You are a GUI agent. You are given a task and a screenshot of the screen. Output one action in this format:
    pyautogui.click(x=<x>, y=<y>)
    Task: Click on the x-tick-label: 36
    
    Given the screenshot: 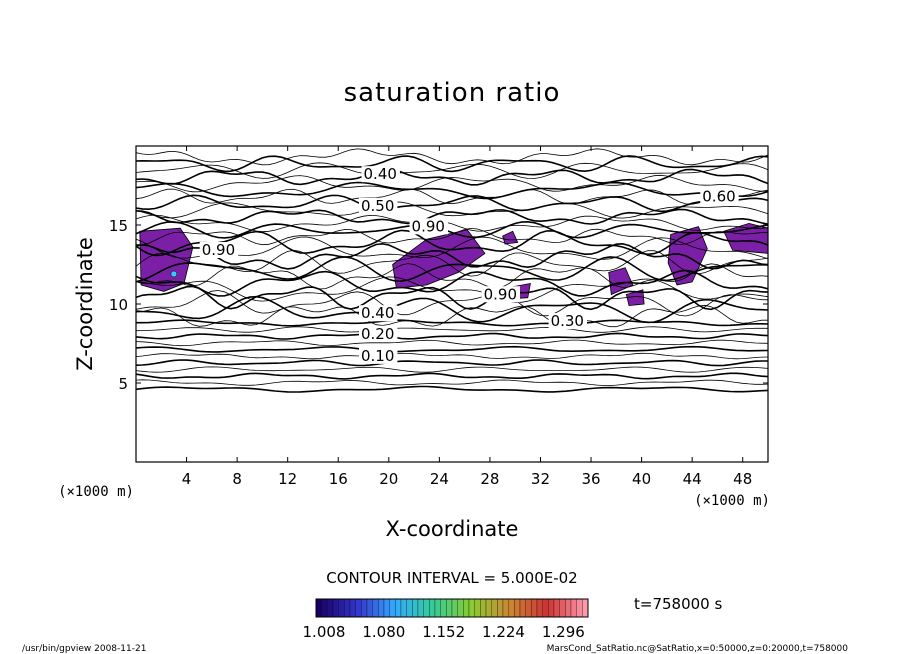 What is the action you would take?
    pyautogui.click(x=590, y=479)
    